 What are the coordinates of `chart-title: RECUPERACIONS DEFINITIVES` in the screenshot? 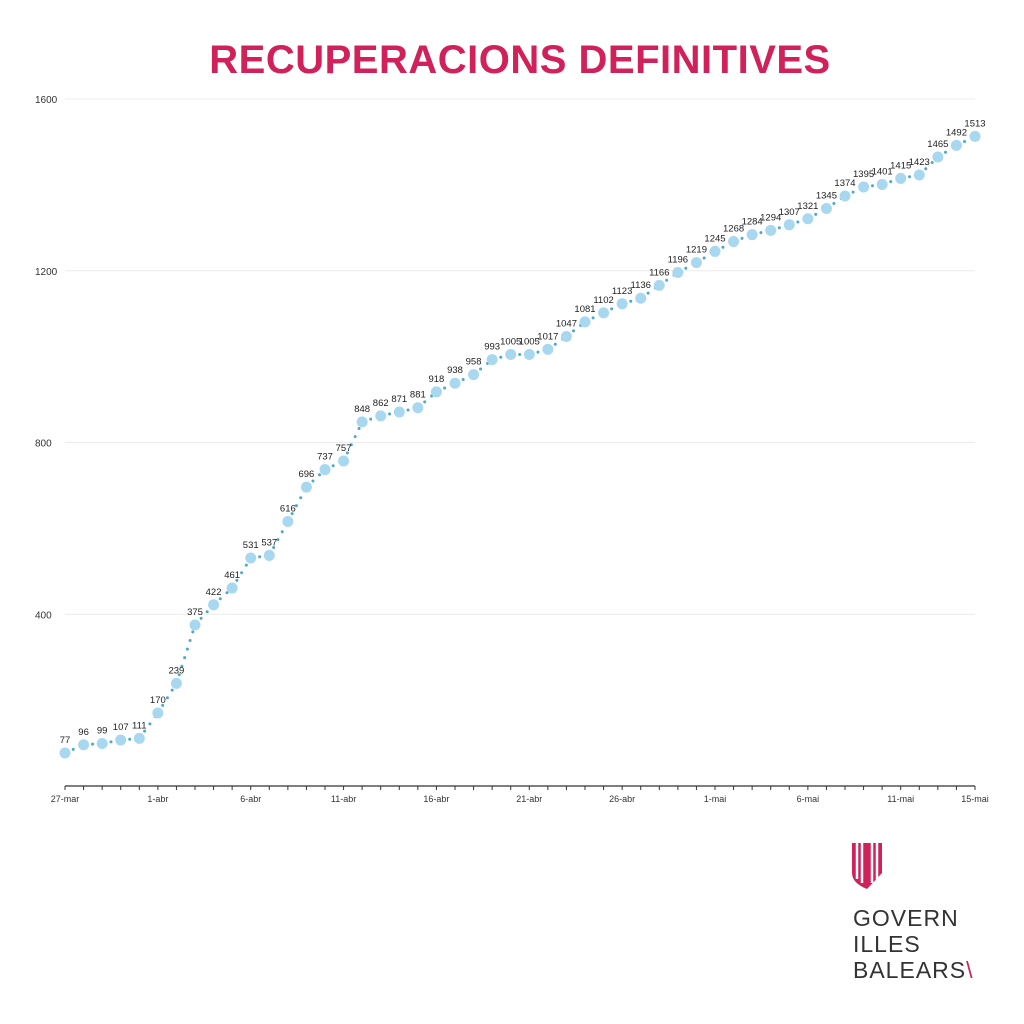 It's located at (520, 60).